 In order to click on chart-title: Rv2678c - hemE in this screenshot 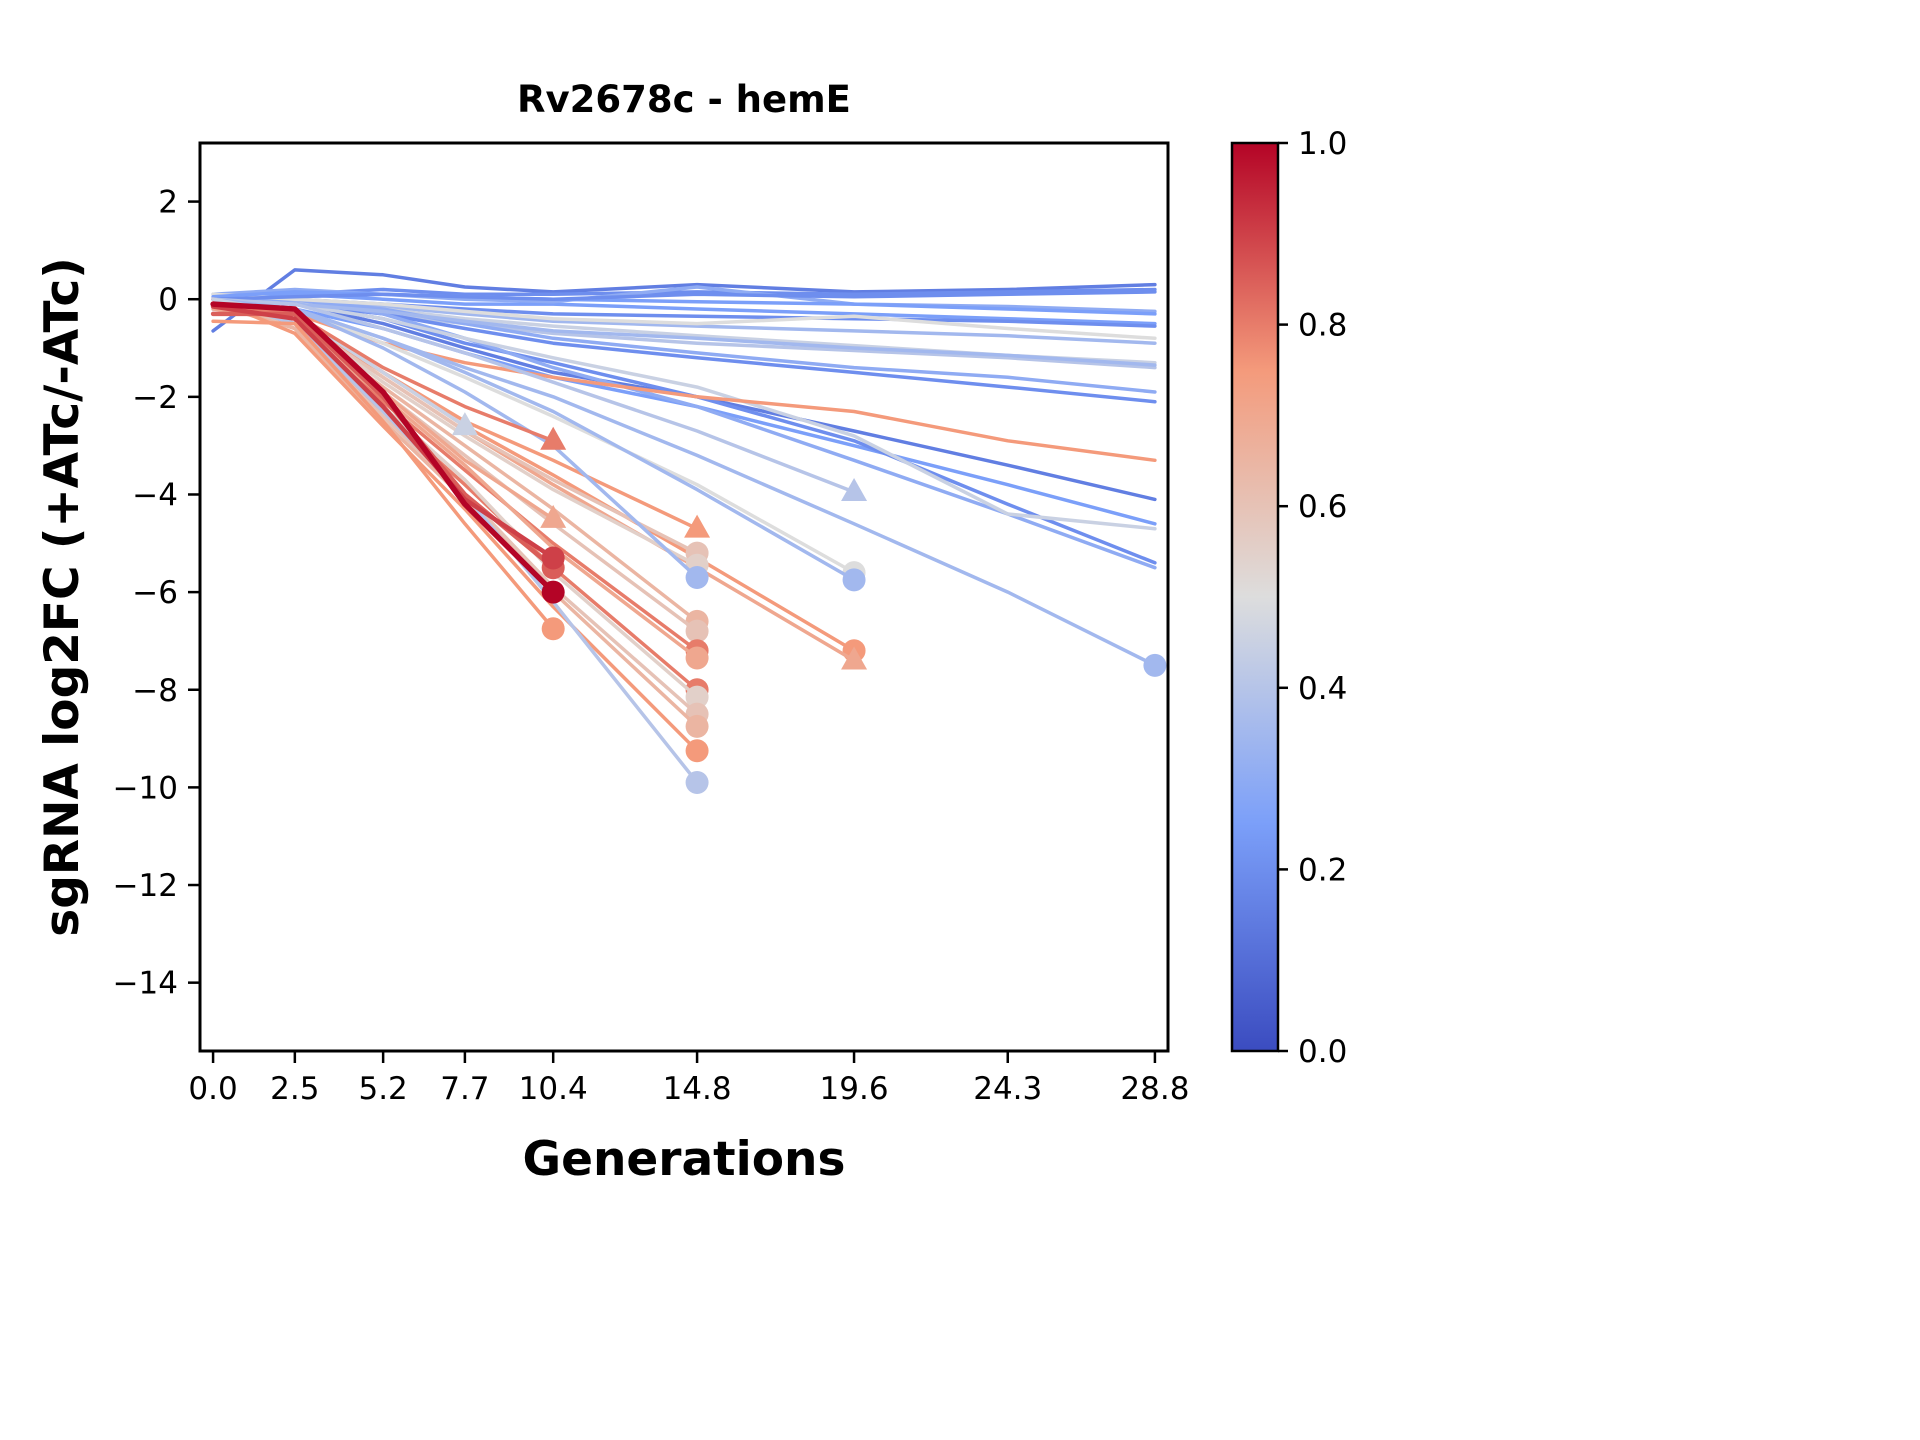, I will do `click(684, 99)`.